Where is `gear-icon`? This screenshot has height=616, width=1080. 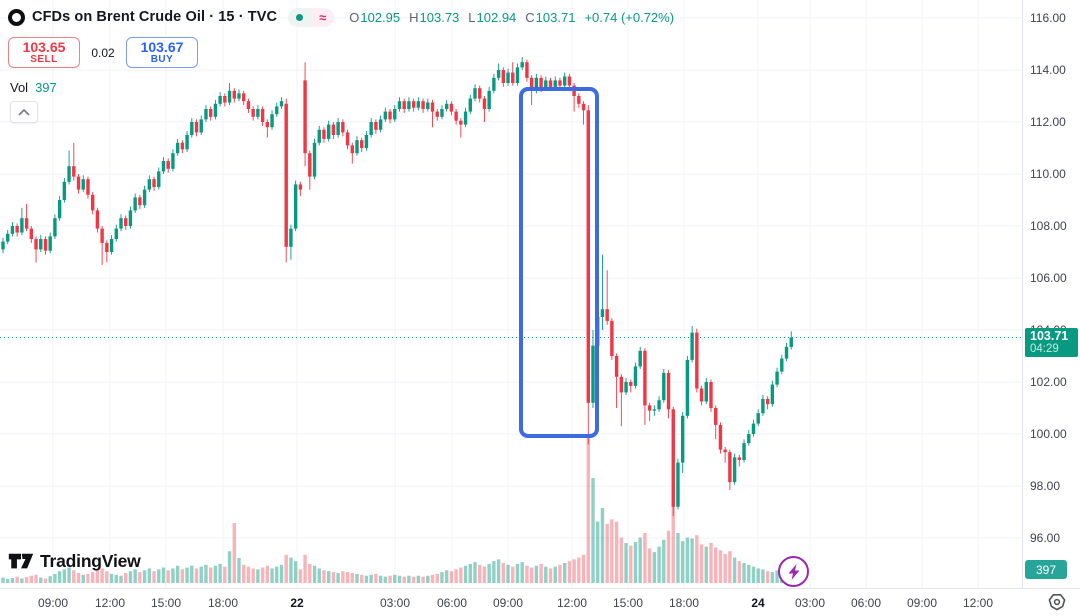 gear-icon is located at coordinates (1057, 602).